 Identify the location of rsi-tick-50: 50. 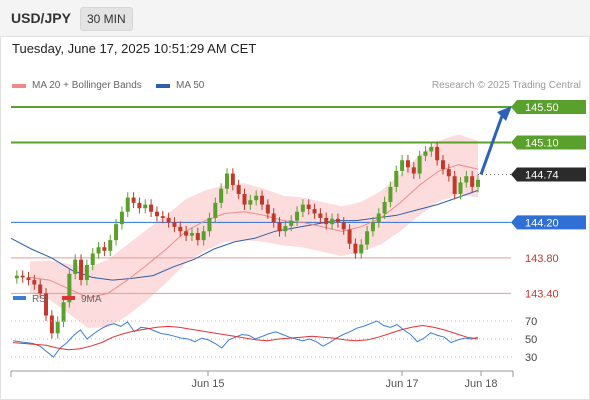
(531, 340).